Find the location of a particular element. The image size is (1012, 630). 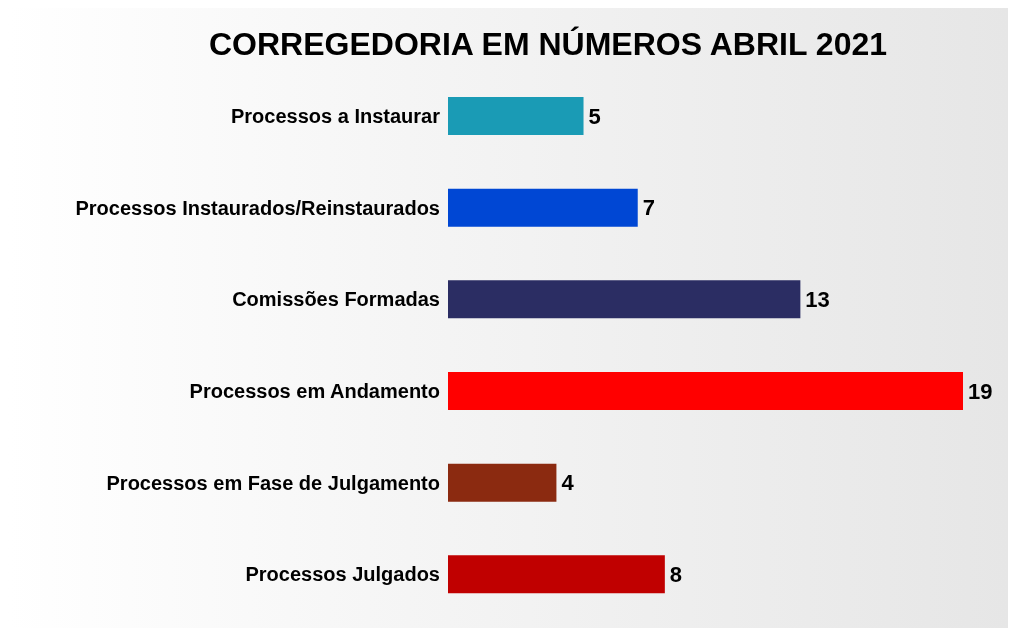

y-tick-label: Comissões Formadas is located at coordinates (336, 299).